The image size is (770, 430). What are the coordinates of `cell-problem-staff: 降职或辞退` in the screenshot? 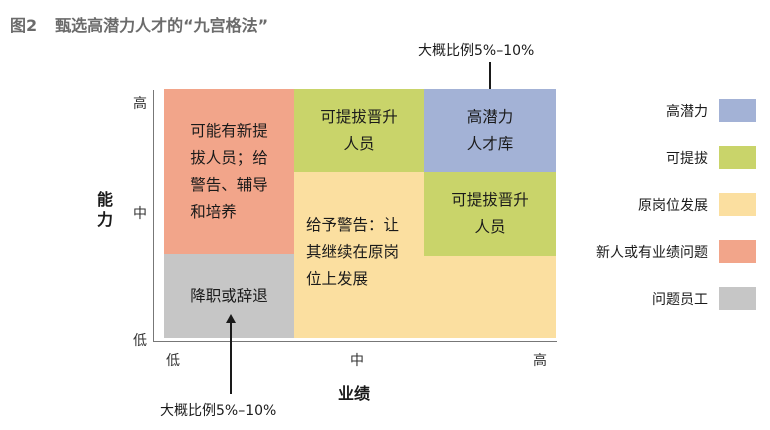 It's located at (229, 296).